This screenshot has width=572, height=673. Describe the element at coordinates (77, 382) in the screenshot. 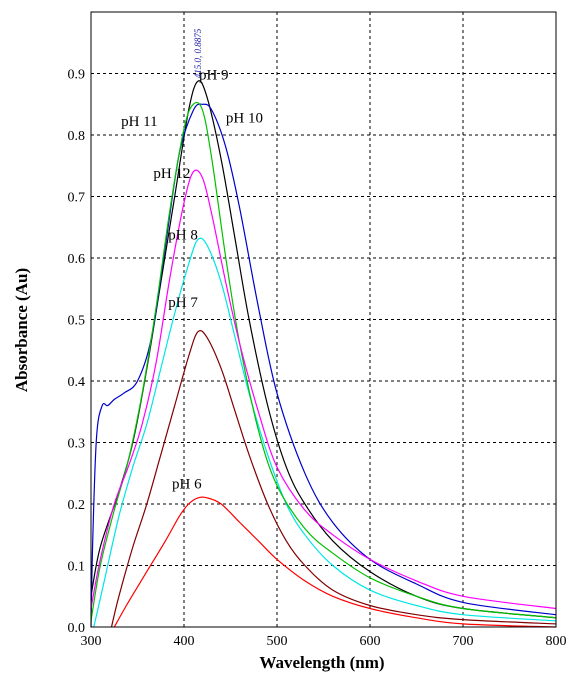

I see `y-tick-label: 0.4` at that location.